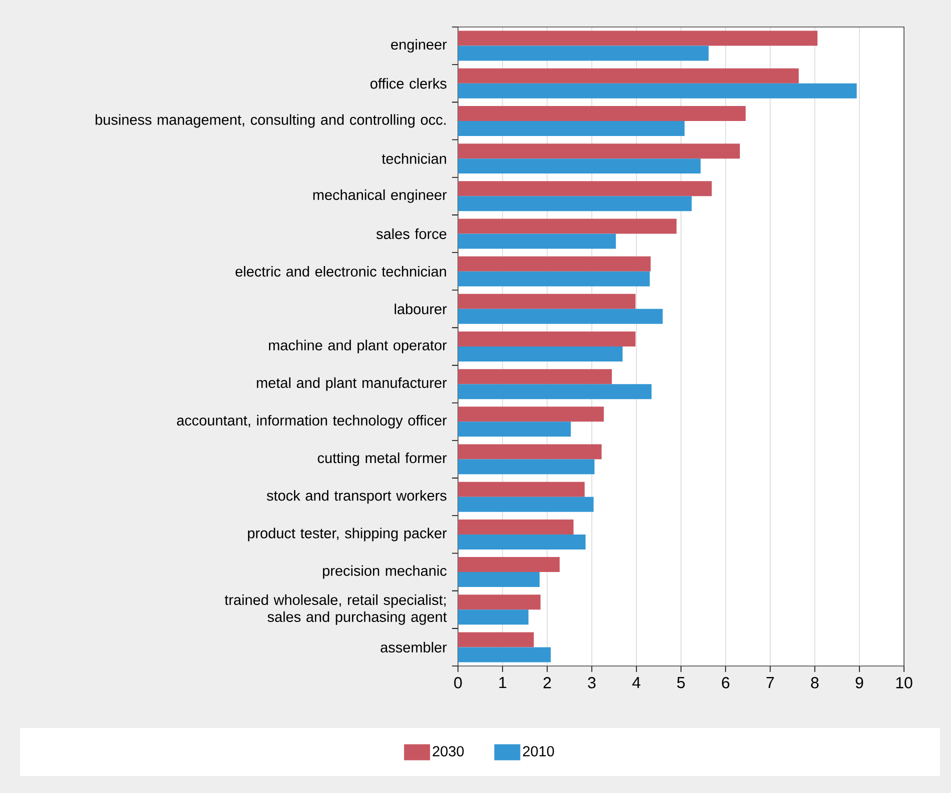 The image size is (951, 793). Describe the element at coordinates (726, 682) in the screenshot. I see `x-tick-label: 6` at that location.